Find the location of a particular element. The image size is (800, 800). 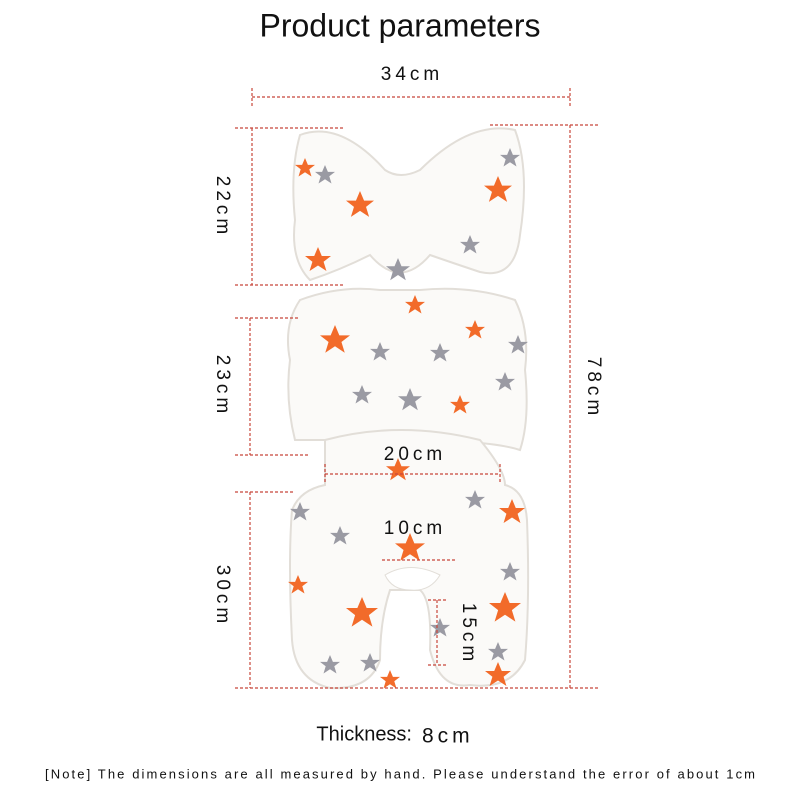

seat-label: 30cm is located at coordinates (222, 596).